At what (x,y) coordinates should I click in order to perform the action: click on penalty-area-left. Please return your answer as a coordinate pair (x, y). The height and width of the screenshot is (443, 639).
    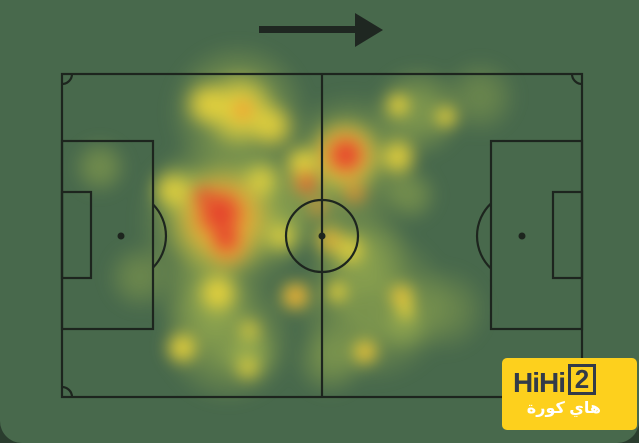
    Looking at the image, I should click on (107, 235).